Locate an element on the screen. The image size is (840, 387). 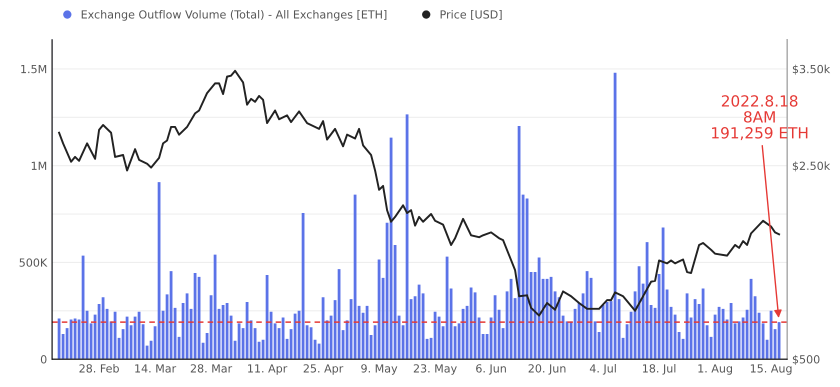
y-tick-label: 0 is located at coordinates (43, 359).